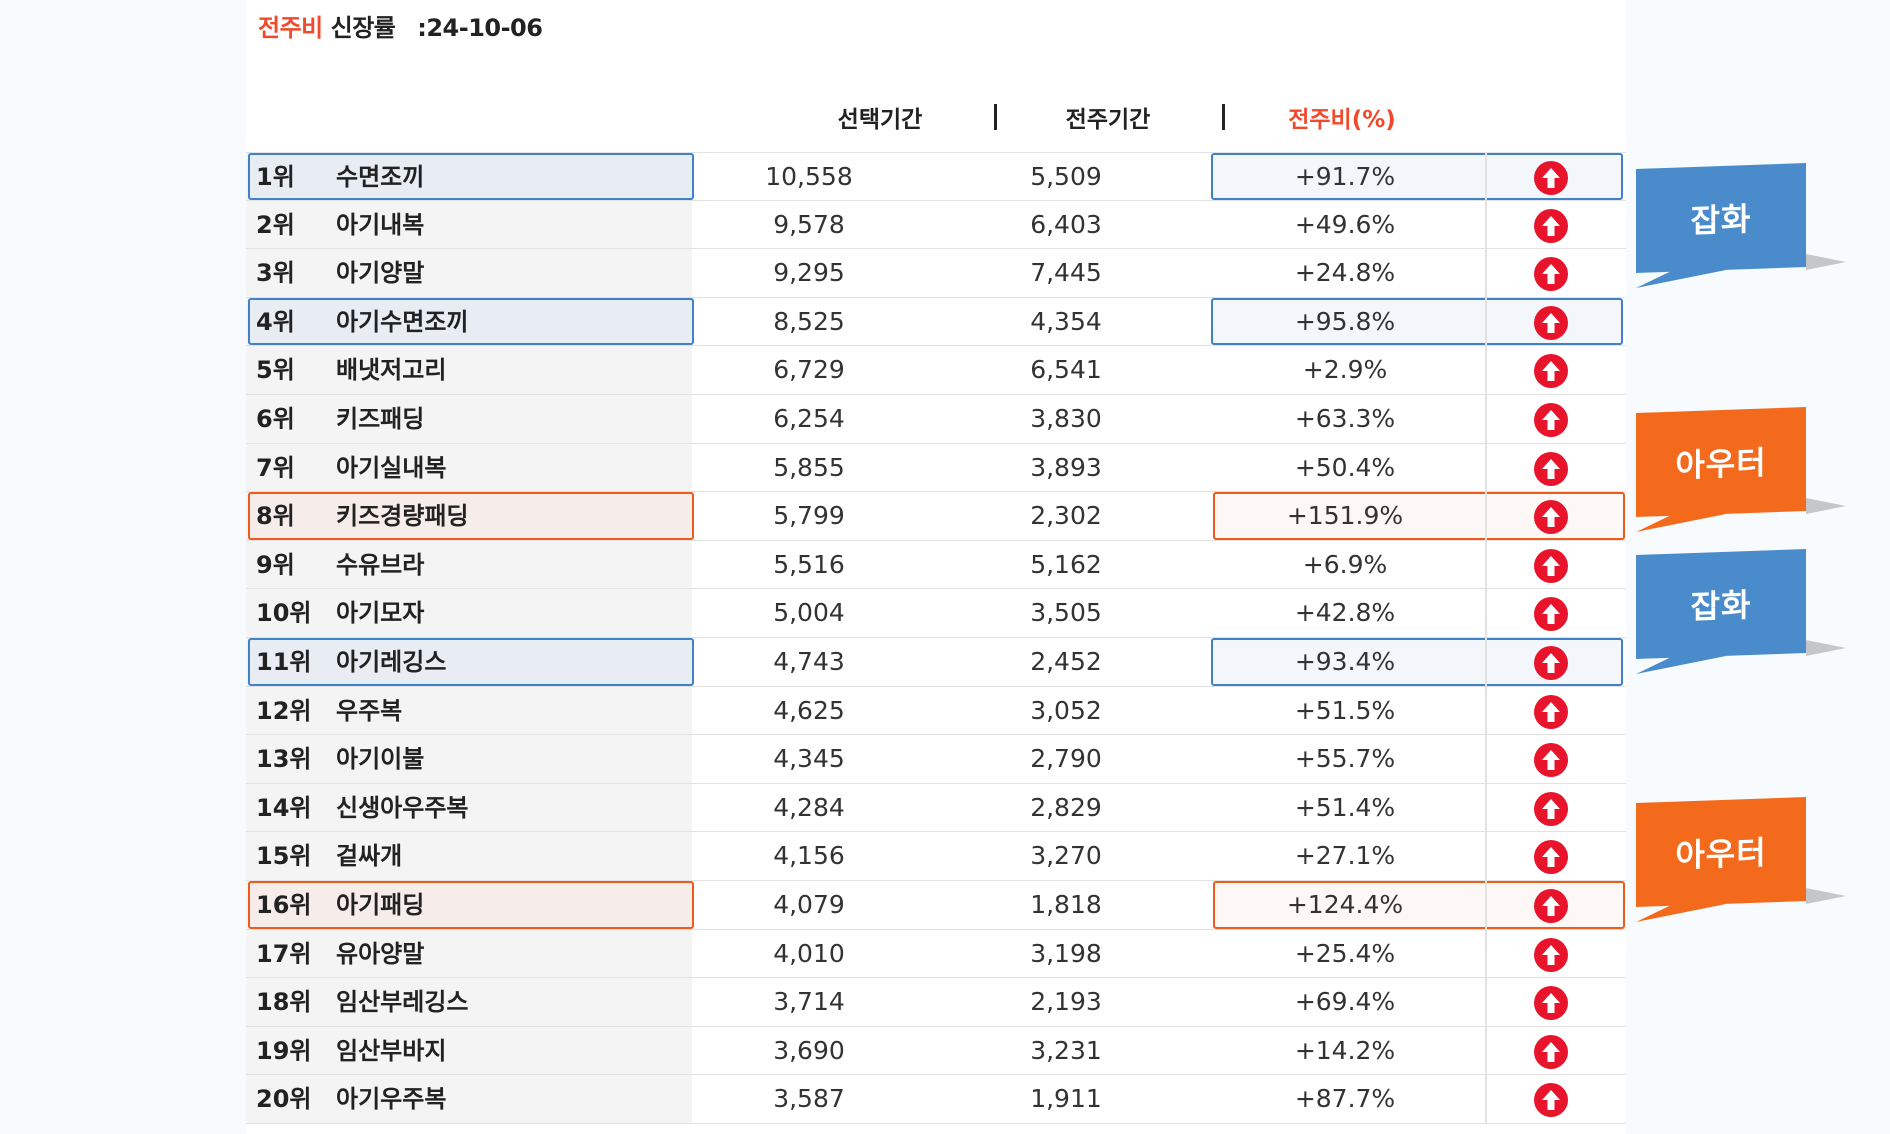 The height and width of the screenshot is (1134, 1890). I want to click on table-row: 9위 수유브라 5,516 5,162 +6.9%, so click(936, 565).